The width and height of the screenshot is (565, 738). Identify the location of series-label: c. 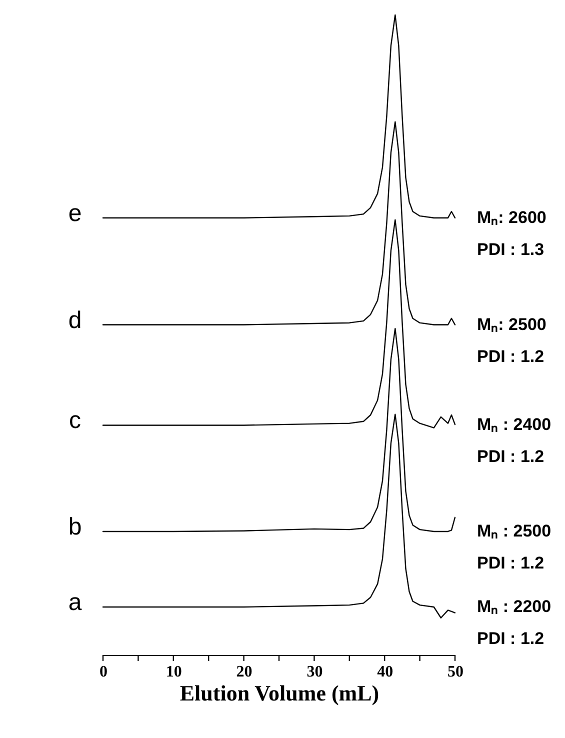
(75, 420).